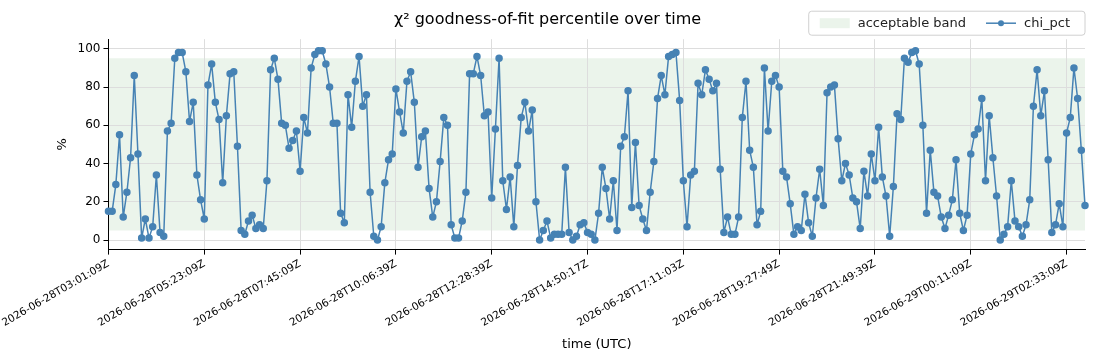 The width and height of the screenshot is (1100, 360). What do you see at coordinates (62, 144) in the screenshot?
I see `y-axis-title: %` at bounding box center [62, 144].